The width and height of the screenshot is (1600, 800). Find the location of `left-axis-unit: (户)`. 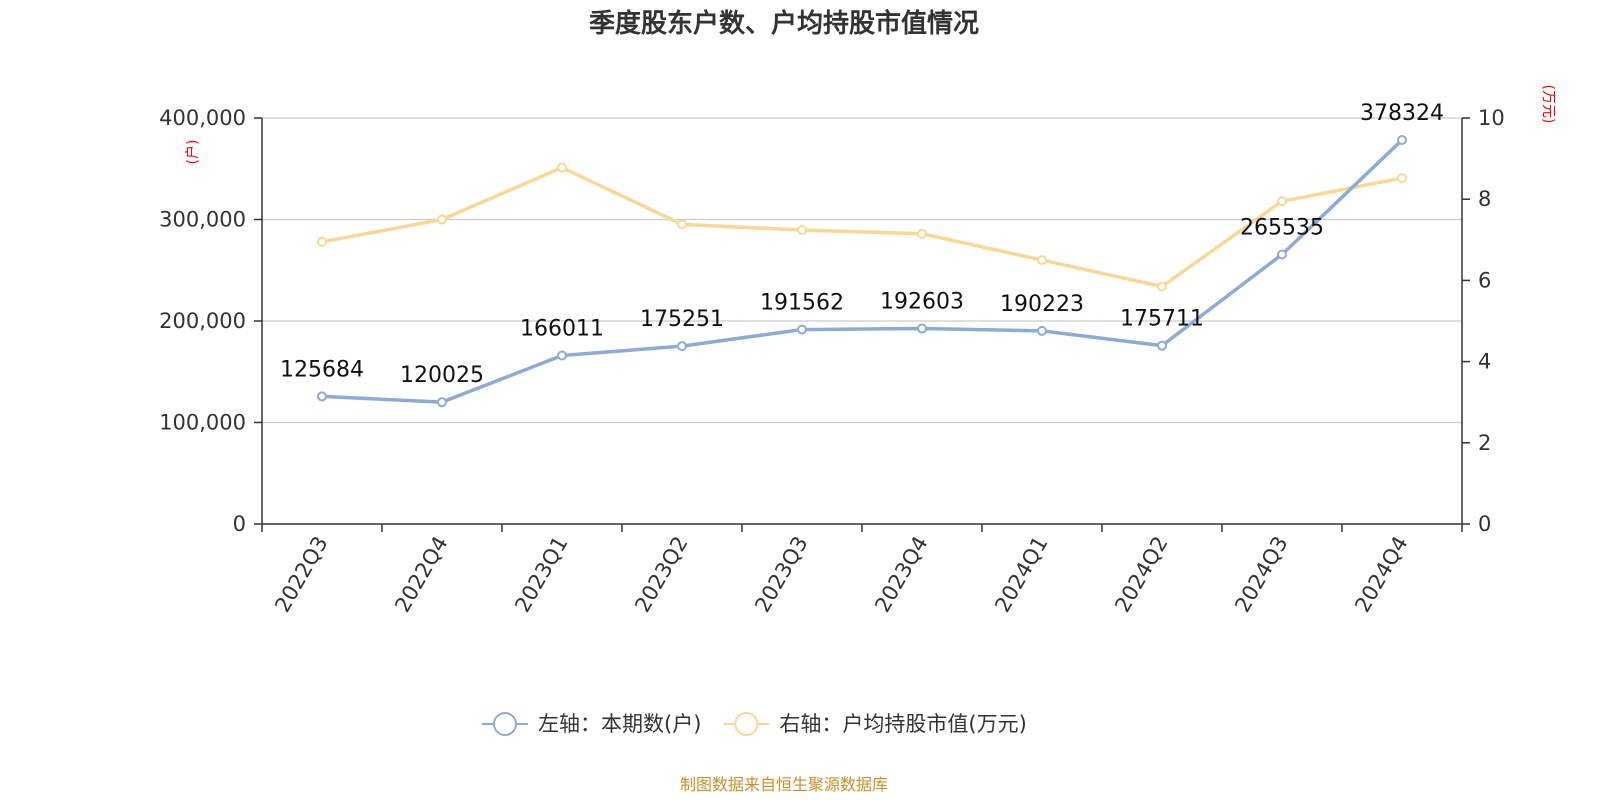

left-axis-unit: (户) is located at coordinates (192, 152).